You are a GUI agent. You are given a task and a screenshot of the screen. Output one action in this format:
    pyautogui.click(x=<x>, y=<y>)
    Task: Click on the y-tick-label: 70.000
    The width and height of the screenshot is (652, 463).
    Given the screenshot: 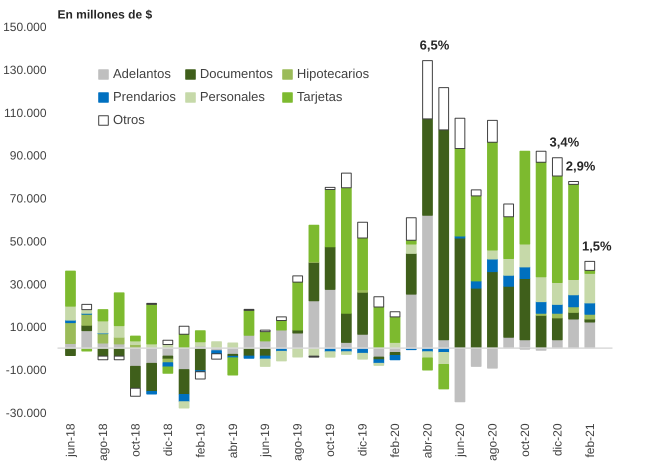 What is the action you would take?
    pyautogui.click(x=28, y=199)
    